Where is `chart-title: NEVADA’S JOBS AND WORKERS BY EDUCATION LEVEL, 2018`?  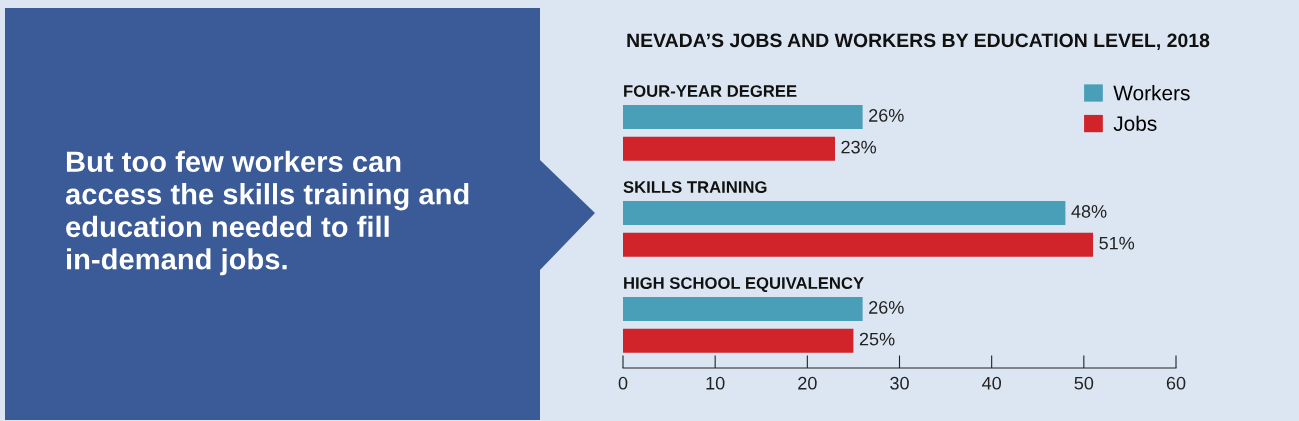
chart-title: NEVADA’S JOBS AND WORKERS BY EDUCATION LEVEL, 2018 is located at coordinates (918, 42).